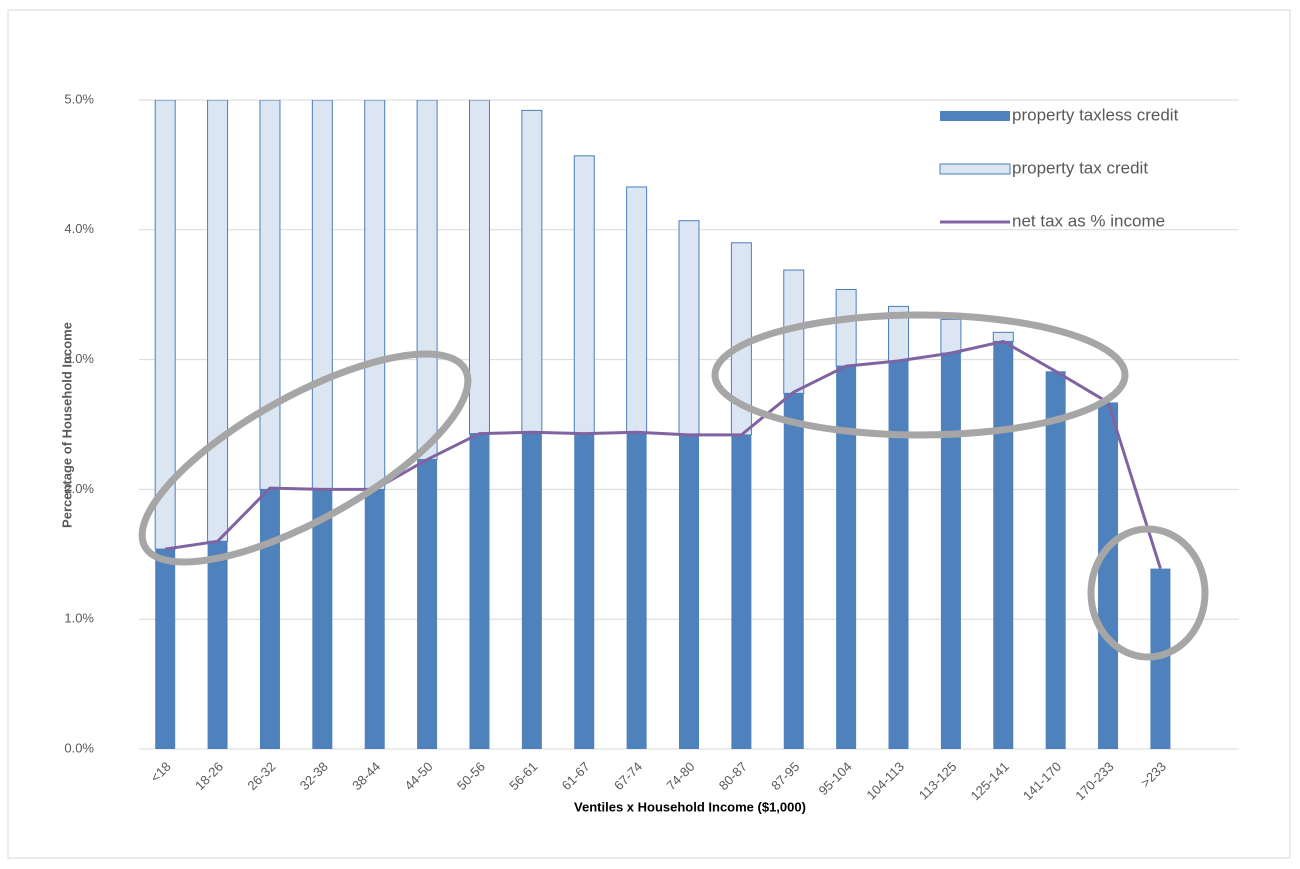  What do you see at coordinates (79, 358) in the screenshot?
I see `y-tick-label: 3.0%` at bounding box center [79, 358].